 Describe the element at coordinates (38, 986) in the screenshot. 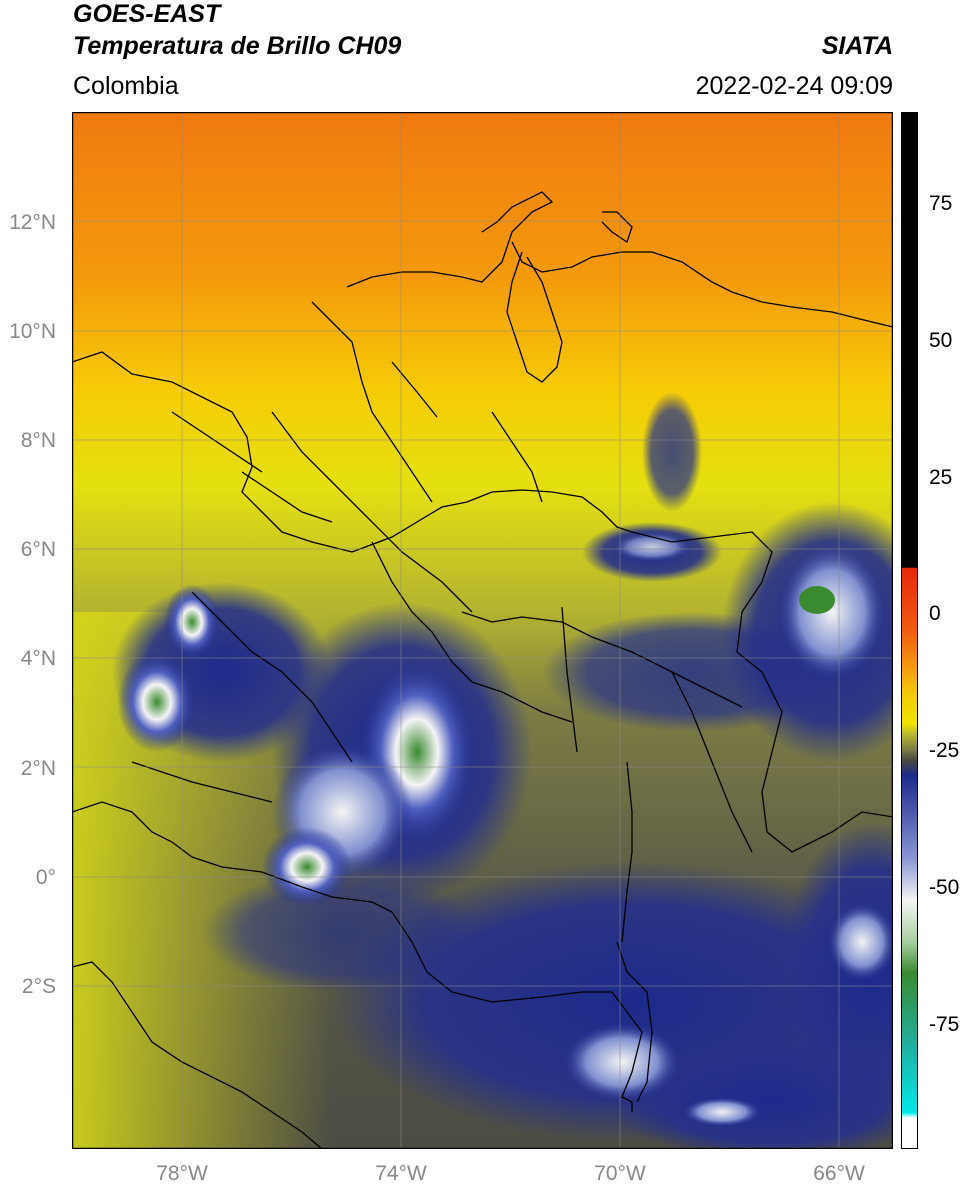

I see `lat-label-2s: 2°S` at that location.